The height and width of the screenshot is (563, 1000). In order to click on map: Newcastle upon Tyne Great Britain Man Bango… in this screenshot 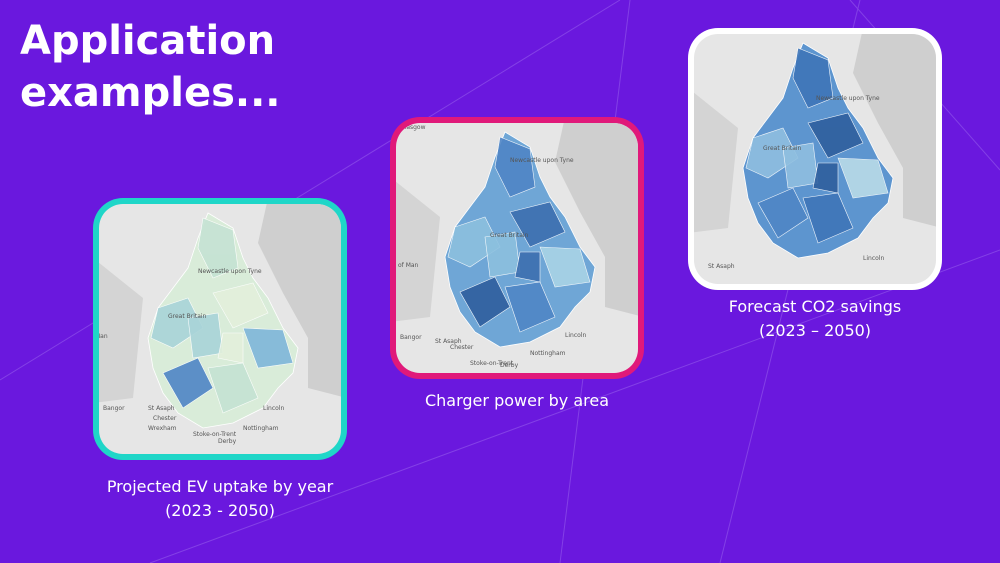, I will do `click(218, 329)`.